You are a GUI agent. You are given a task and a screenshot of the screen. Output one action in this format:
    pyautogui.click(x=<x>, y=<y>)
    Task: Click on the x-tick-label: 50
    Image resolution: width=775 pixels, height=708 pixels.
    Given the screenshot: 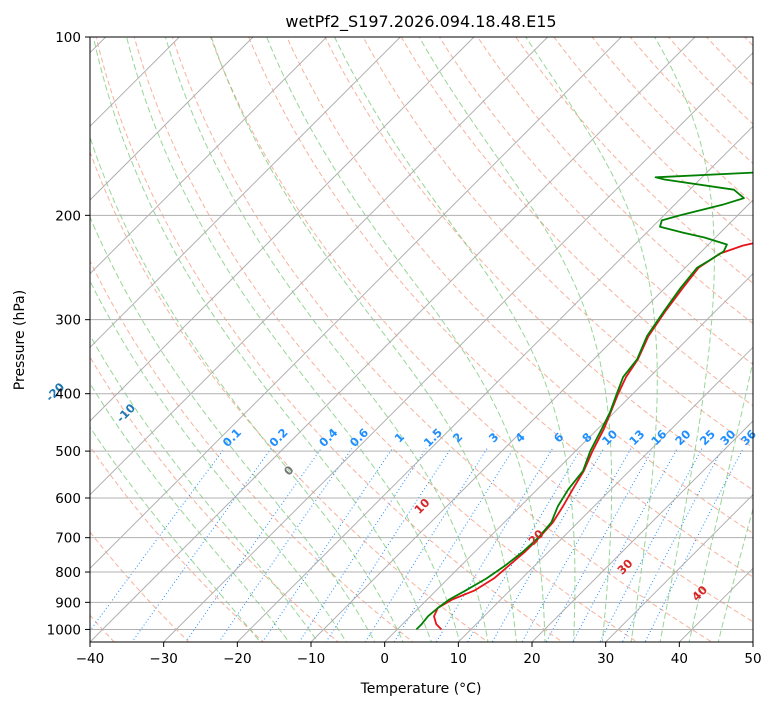 What is the action you would take?
    pyautogui.click(x=752, y=659)
    